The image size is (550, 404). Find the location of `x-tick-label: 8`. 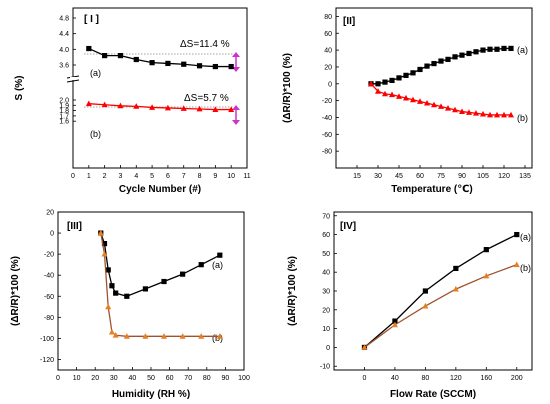

x-tick-label: 8 is located at coordinates (200, 176).